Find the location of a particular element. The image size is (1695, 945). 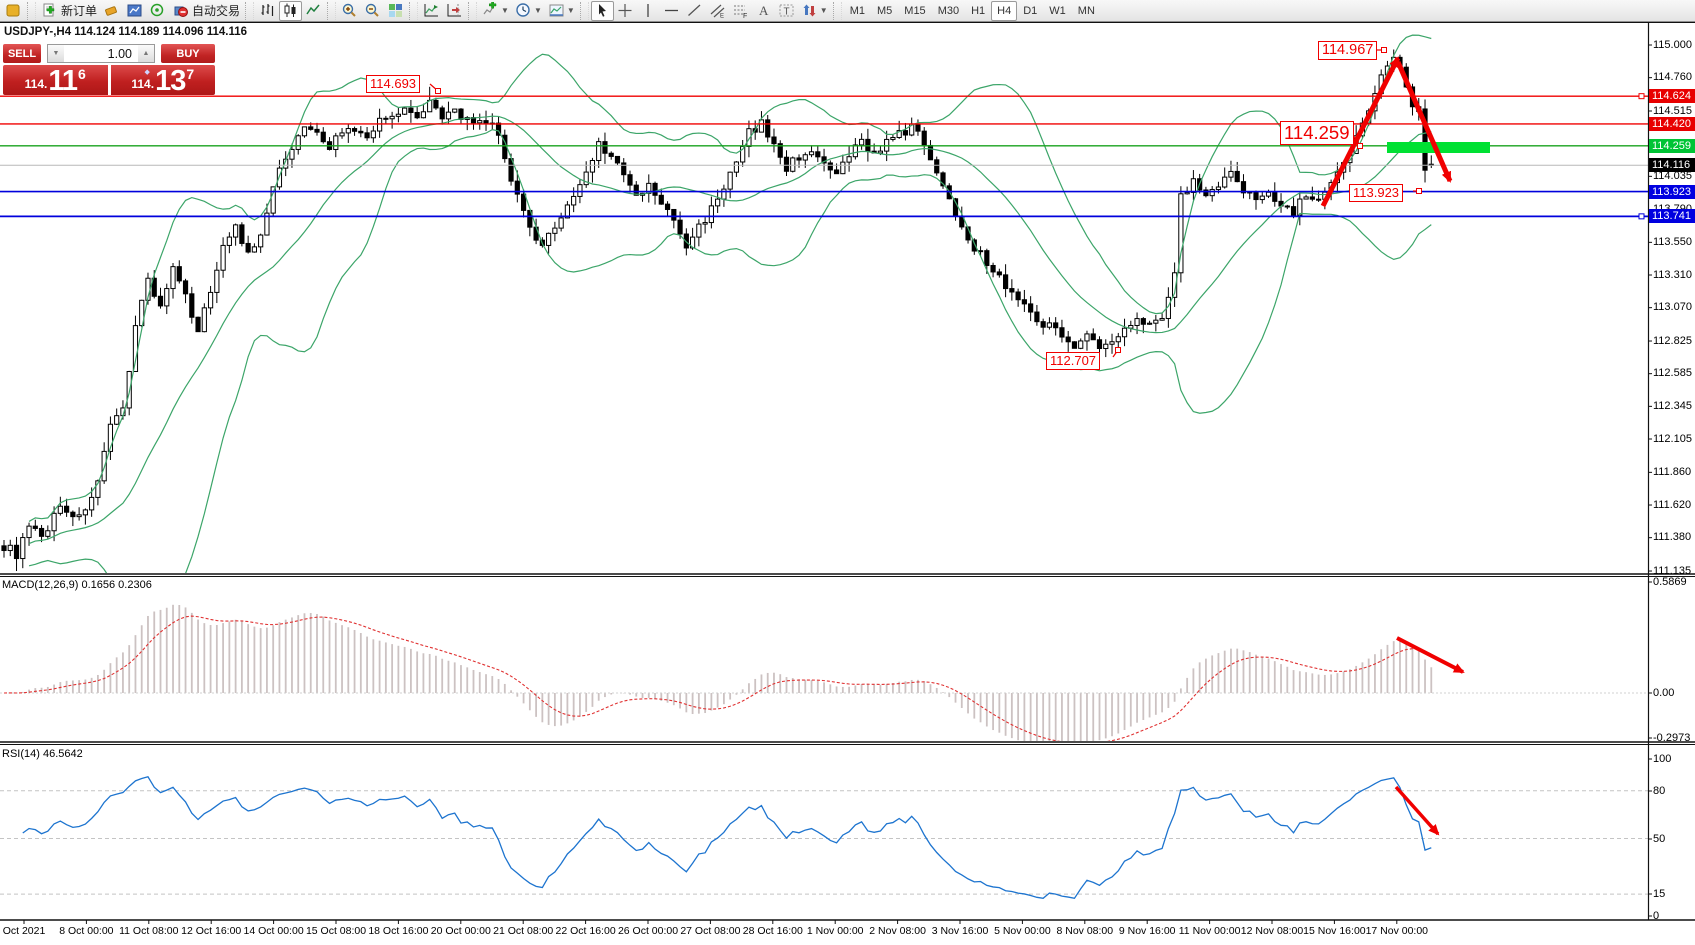

svg-text: E is located at coordinates (722, 17).